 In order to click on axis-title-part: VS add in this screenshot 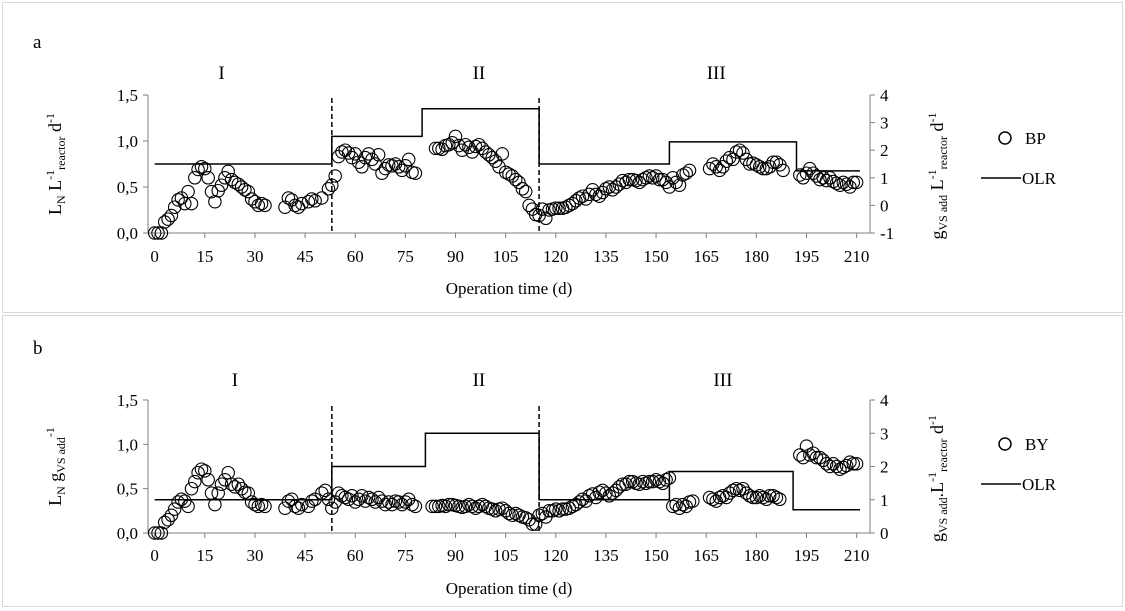, I will do `click(61, 455)`.